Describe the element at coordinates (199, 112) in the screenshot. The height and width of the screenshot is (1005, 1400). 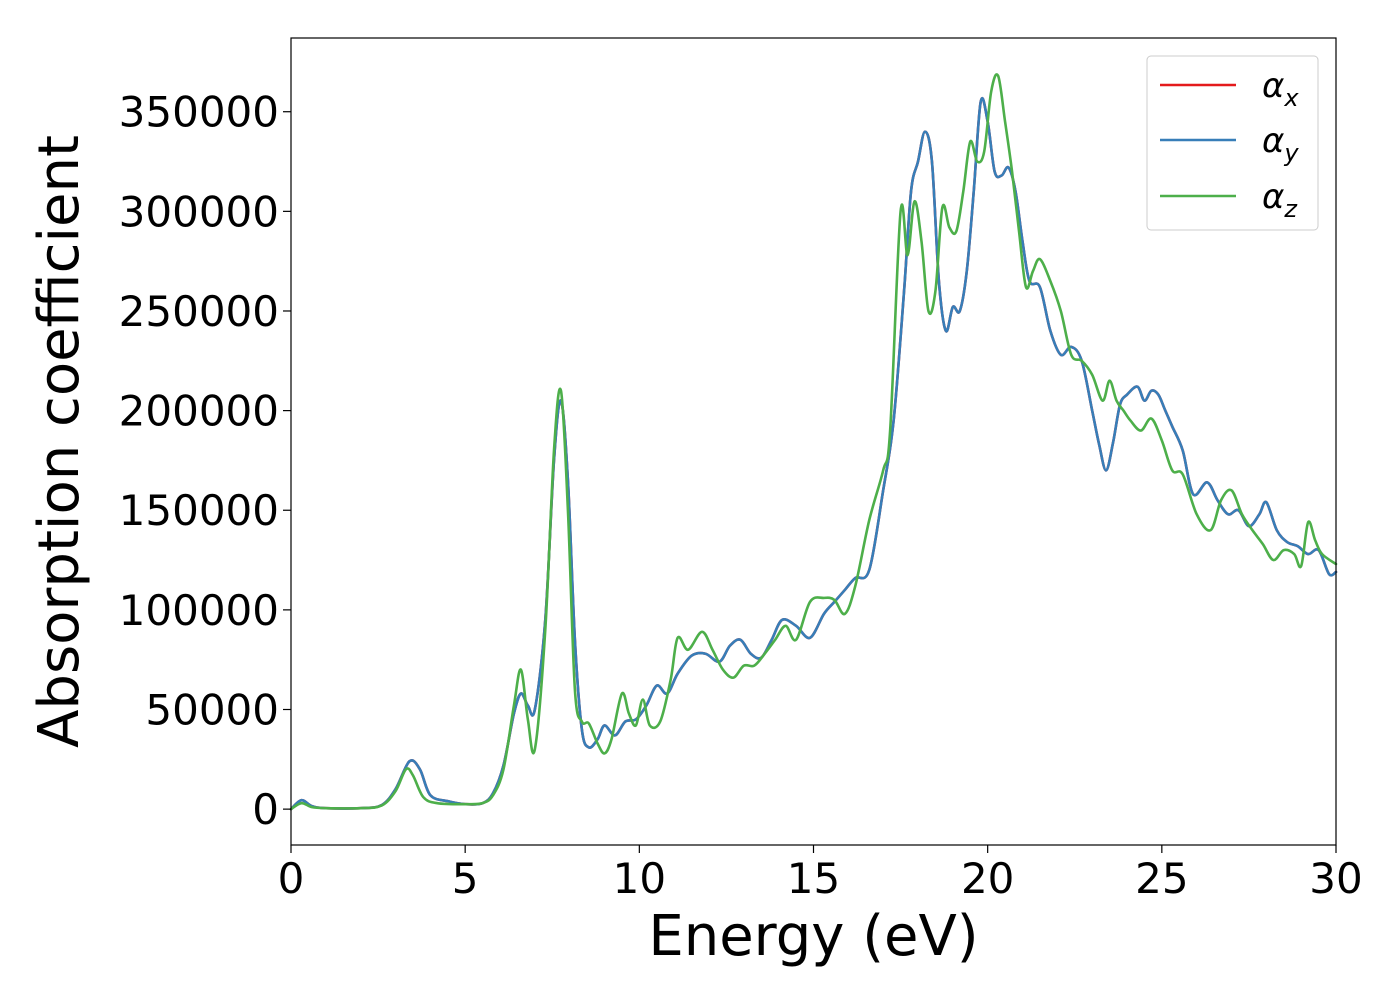
I see `y-tick-label: 350000` at that location.